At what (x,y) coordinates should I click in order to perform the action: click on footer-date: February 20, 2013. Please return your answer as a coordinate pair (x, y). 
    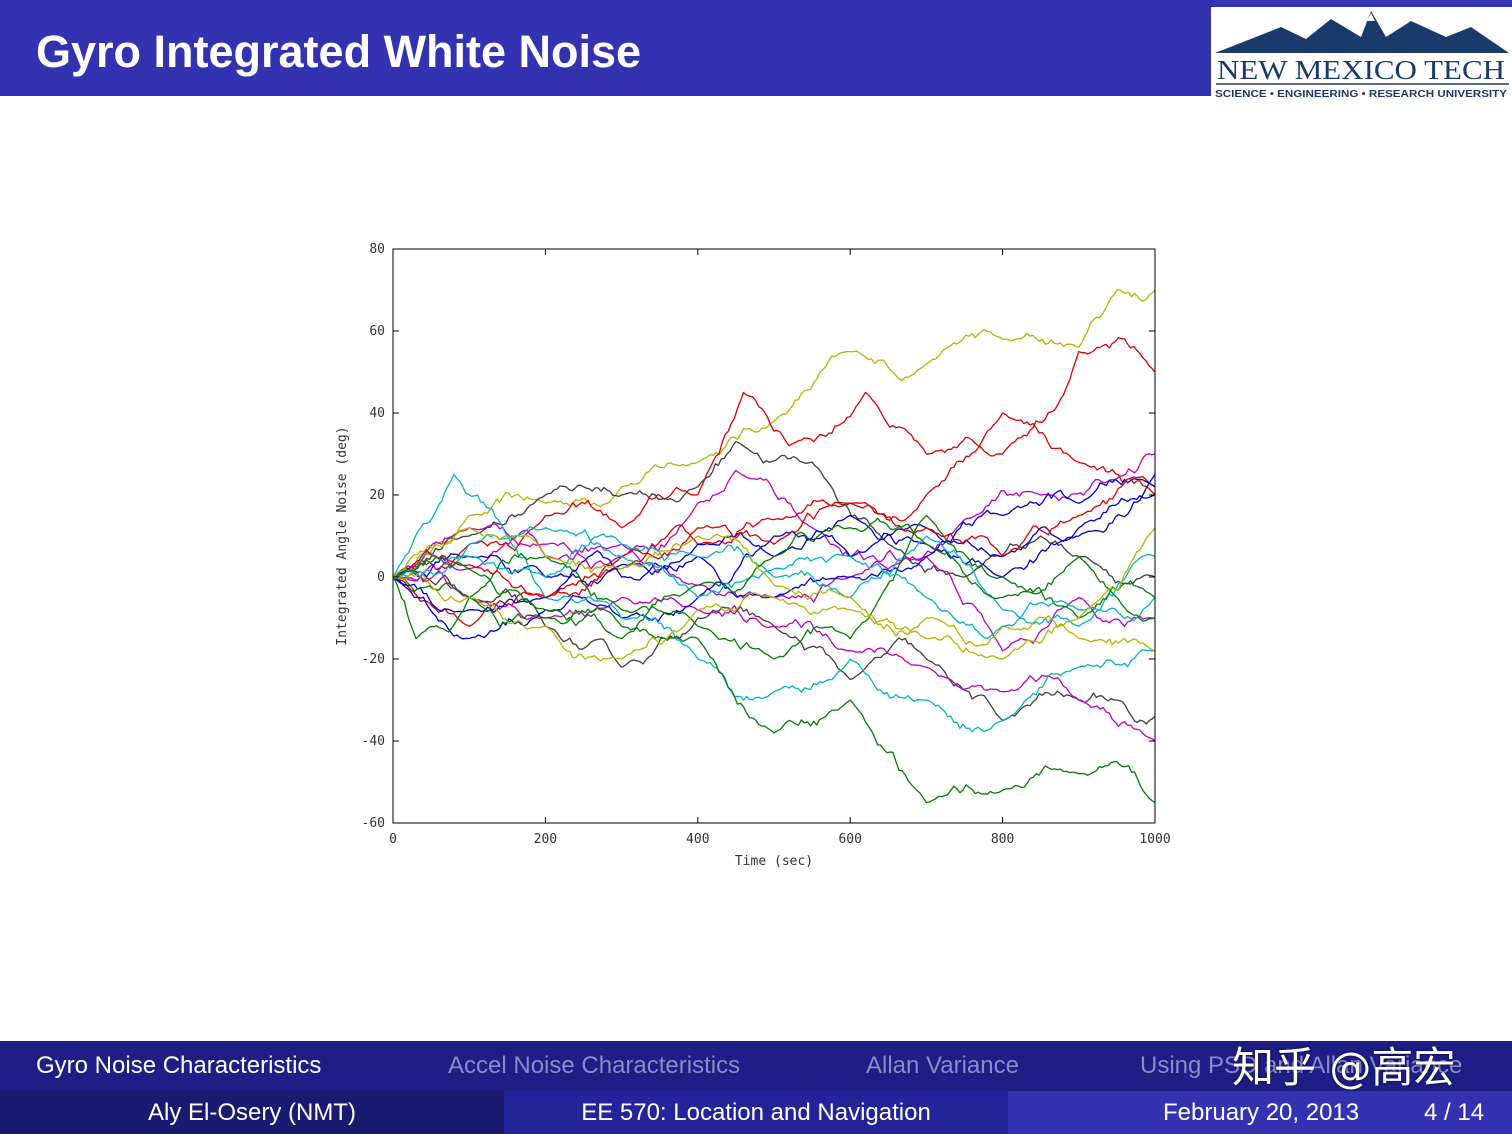
    Looking at the image, I should click on (1261, 1112).